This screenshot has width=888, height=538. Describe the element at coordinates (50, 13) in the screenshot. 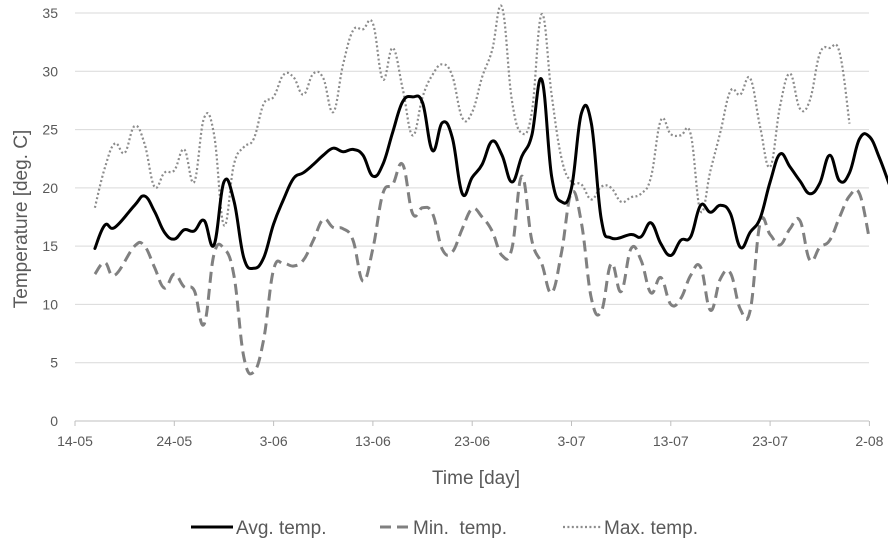

I see `y-tick-label: 35` at that location.